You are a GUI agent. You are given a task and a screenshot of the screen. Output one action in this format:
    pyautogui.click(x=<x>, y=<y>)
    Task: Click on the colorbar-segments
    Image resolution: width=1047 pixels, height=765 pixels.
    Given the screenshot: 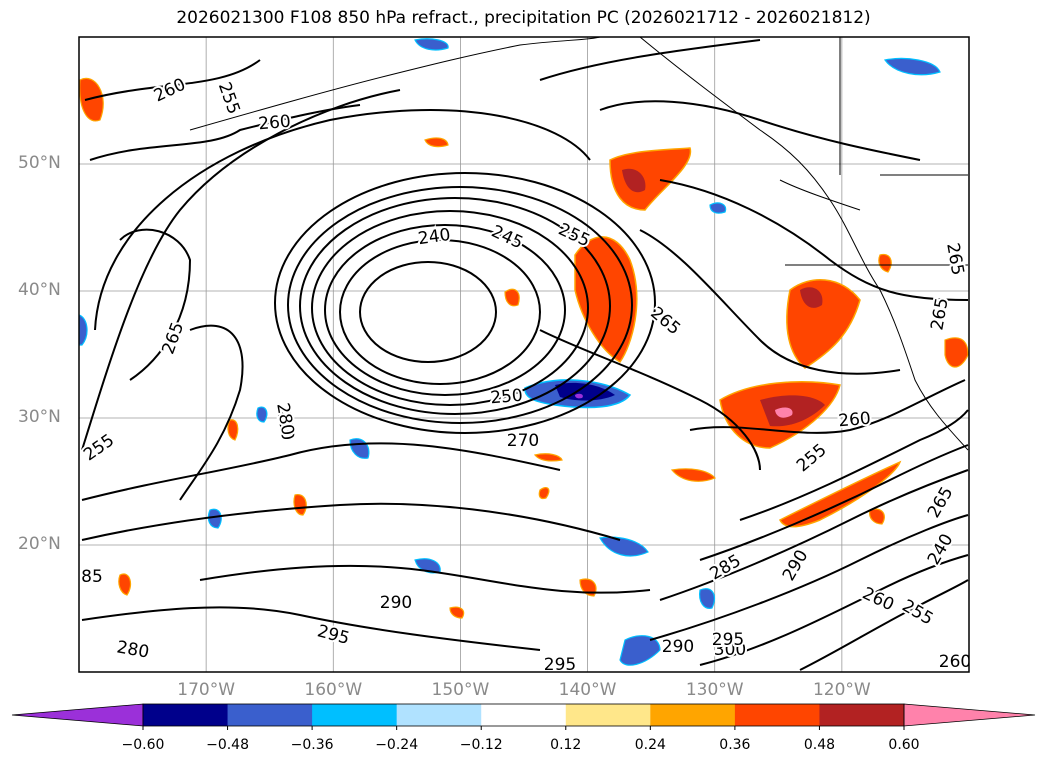 What is the action you would take?
    pyautogui.click(x=523, y=716)
    